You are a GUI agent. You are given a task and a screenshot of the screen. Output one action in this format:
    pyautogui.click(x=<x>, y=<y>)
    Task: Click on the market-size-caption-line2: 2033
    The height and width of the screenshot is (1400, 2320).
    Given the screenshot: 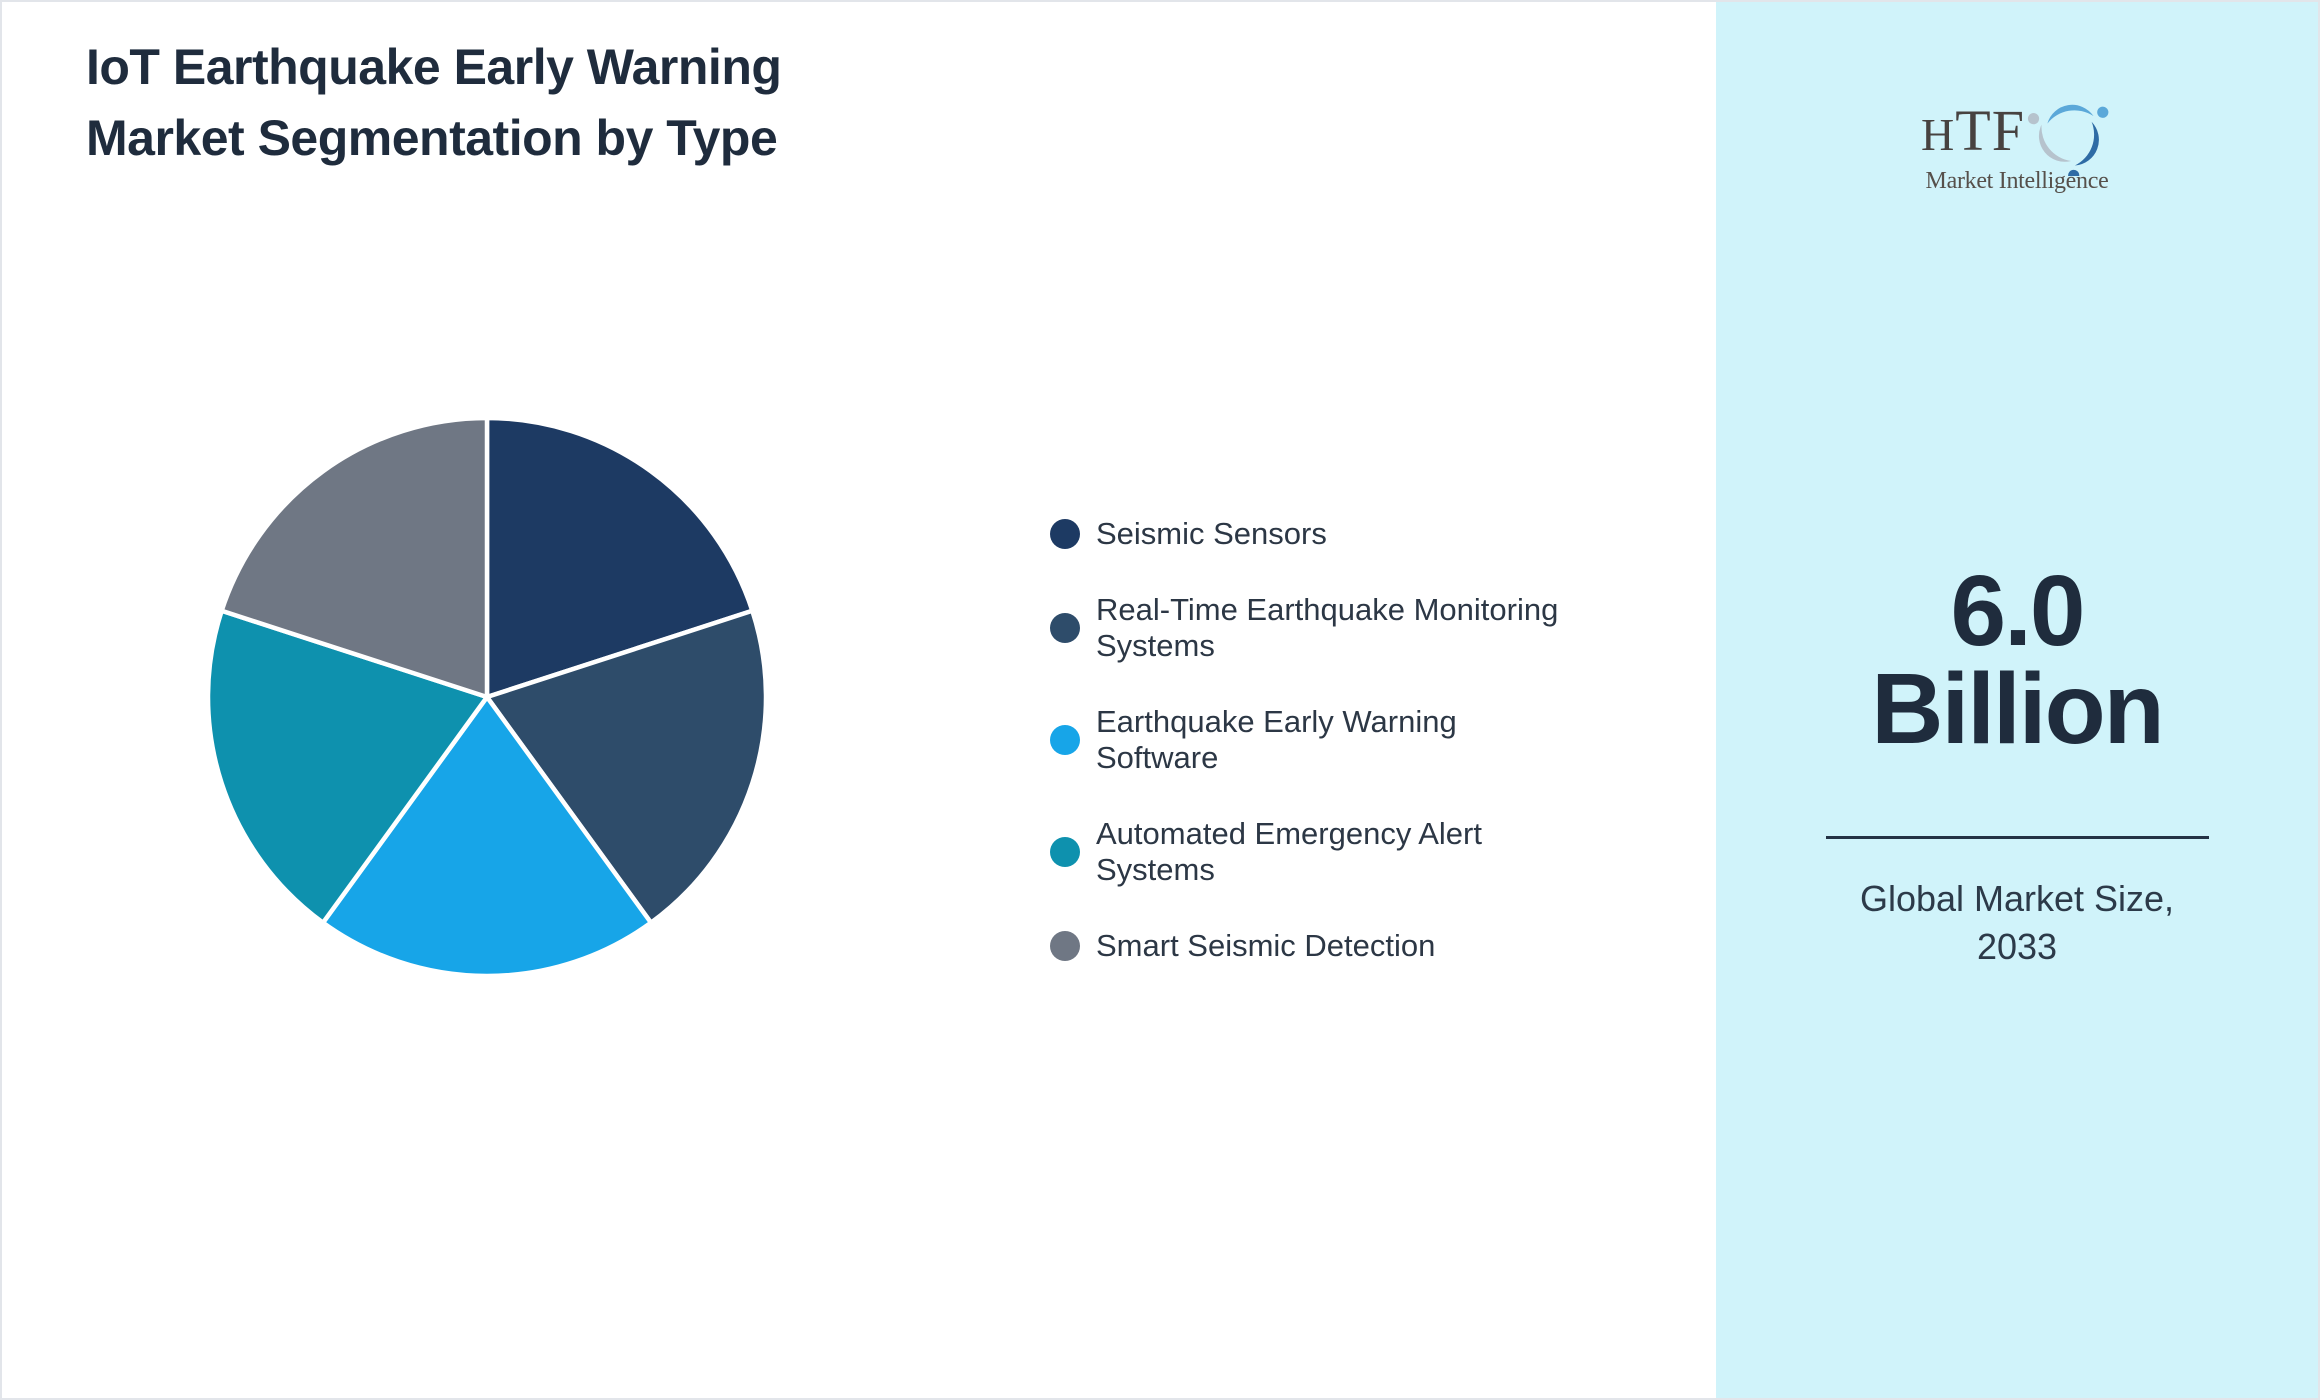 What is the action you would take?
    pyautogui.click(x=2017, y=946)
    